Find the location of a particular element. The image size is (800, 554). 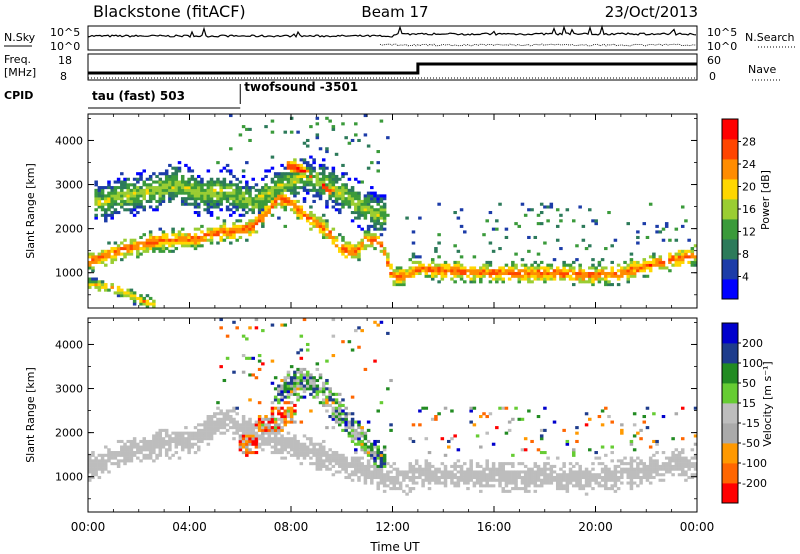

y-tick-label: 2000 is located at coordinates (69, 229).